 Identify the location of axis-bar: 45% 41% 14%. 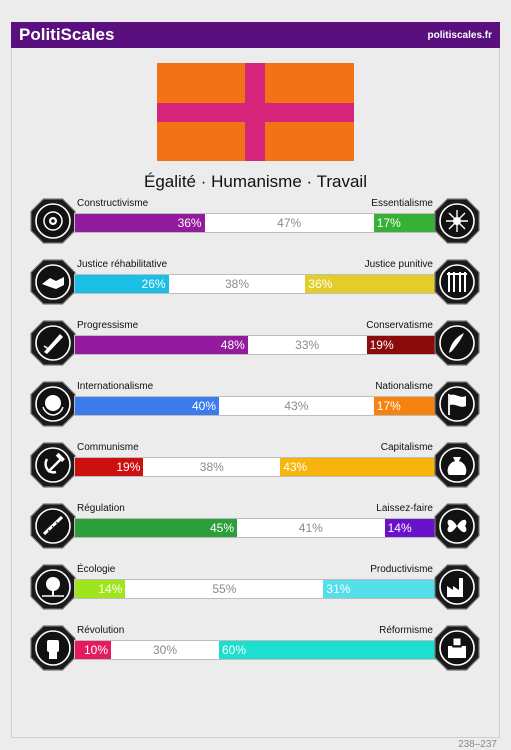
(255, 528).